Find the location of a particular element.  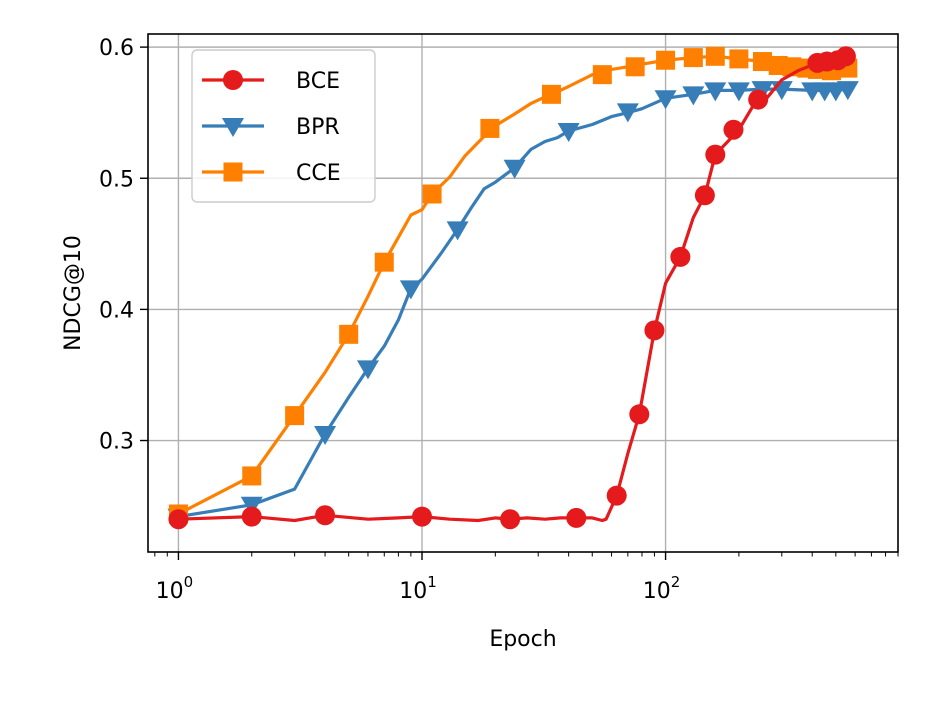

legend-marker-bpr is located at coordinates (233, 127).